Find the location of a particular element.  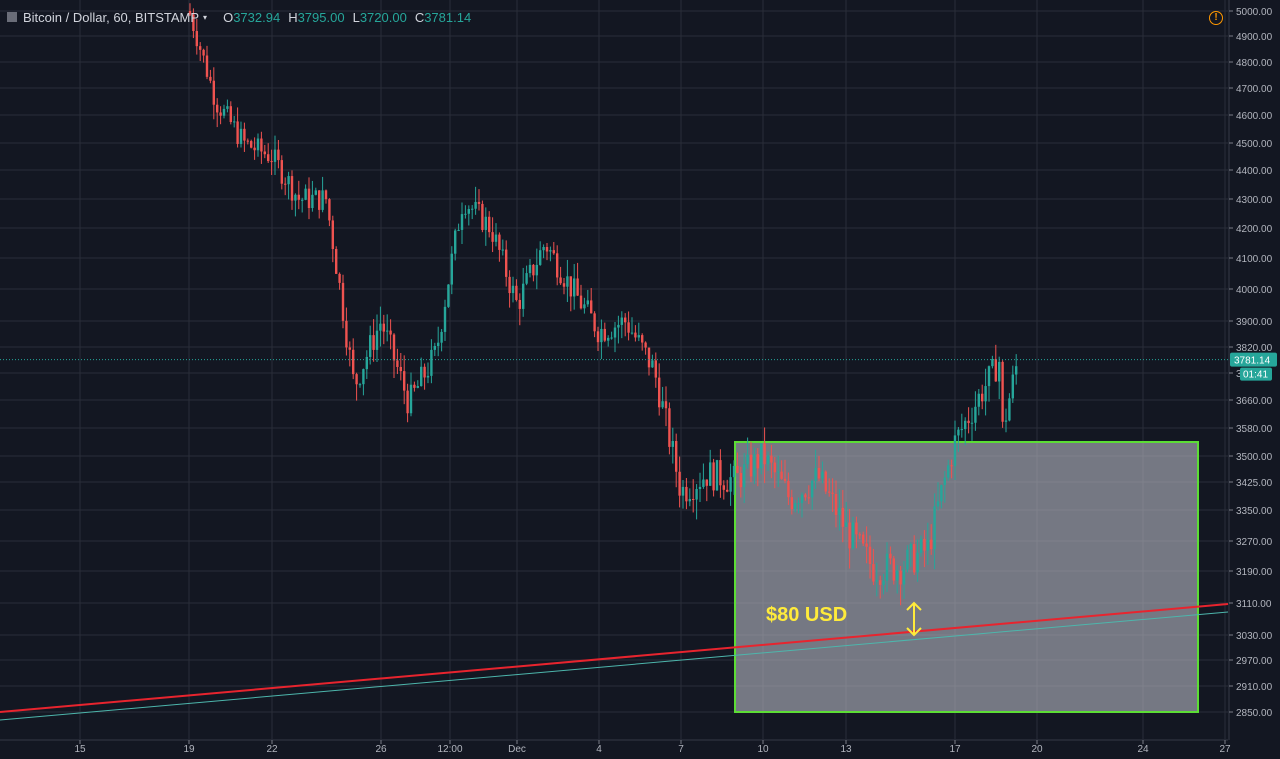

time-axis-label: 22 is located at coordinates (272, 749).